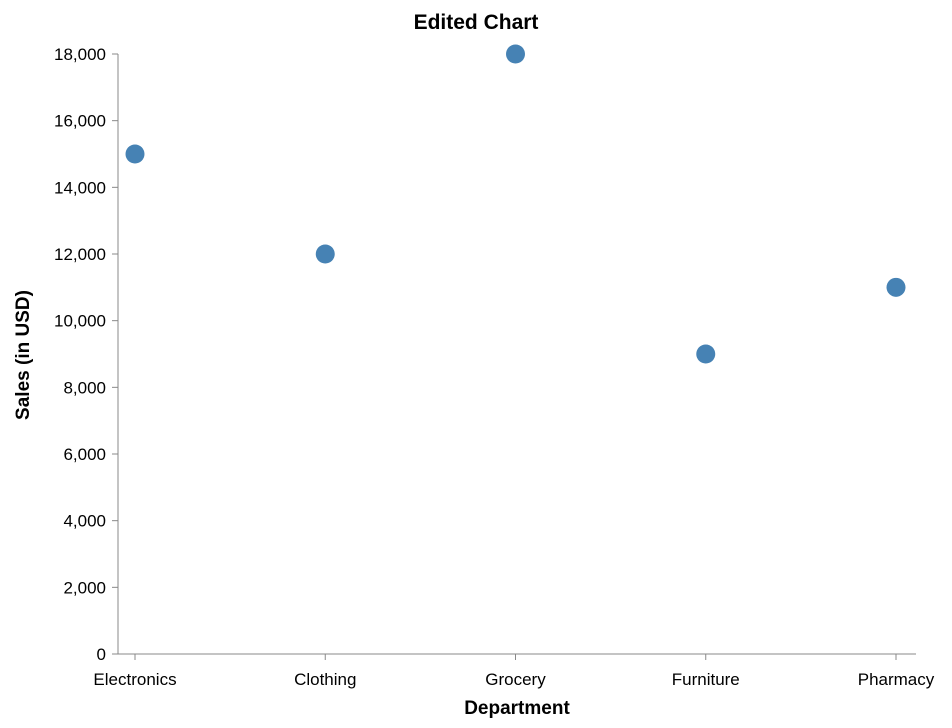  What do you see at coordinates (84, 587) in the screenshot?
I see `y-tick-label: 2,000` at bounding box center [84, 587].